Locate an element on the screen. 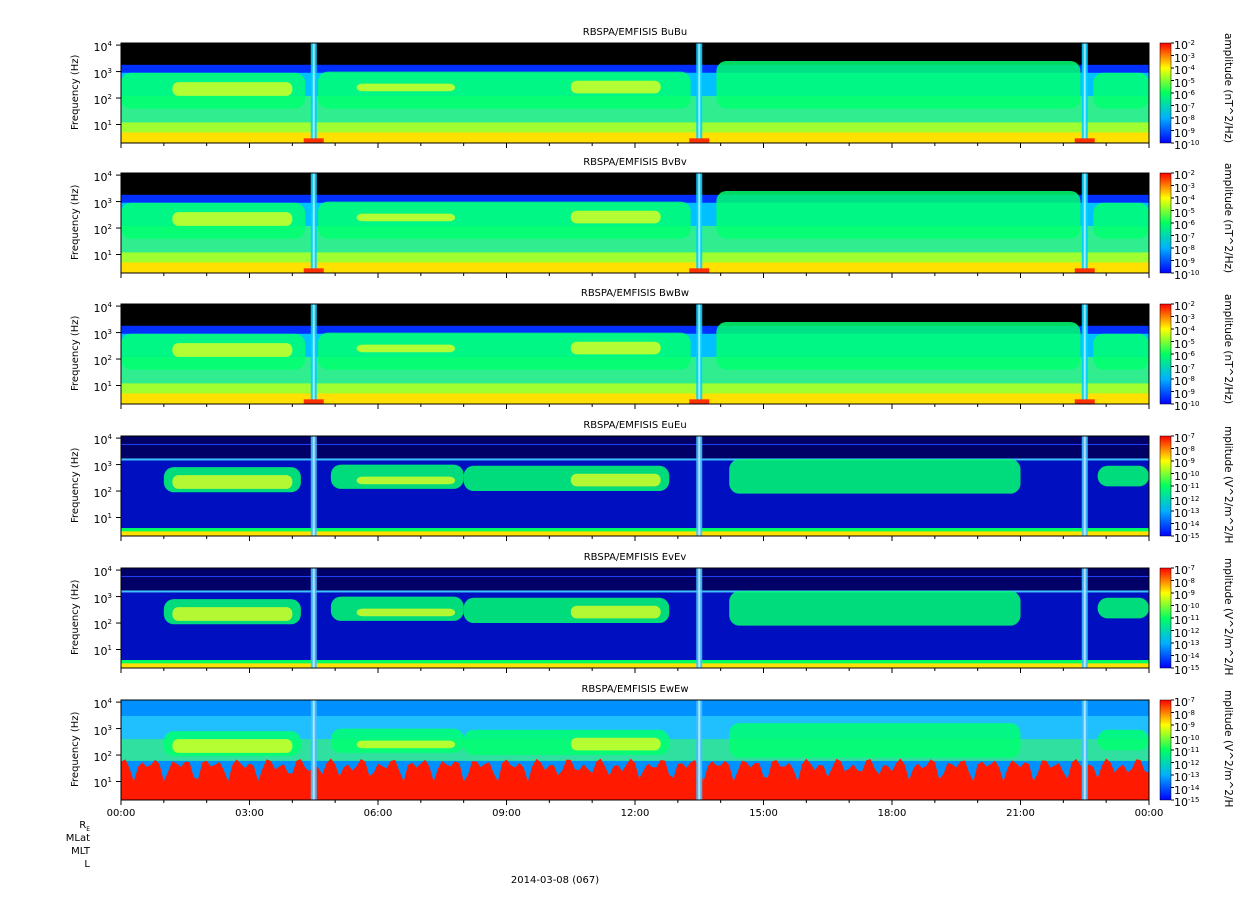 The height and width of the screenshot is (899, 1248). x-tick-label: 03:00 is located at coordinates (249, 813).